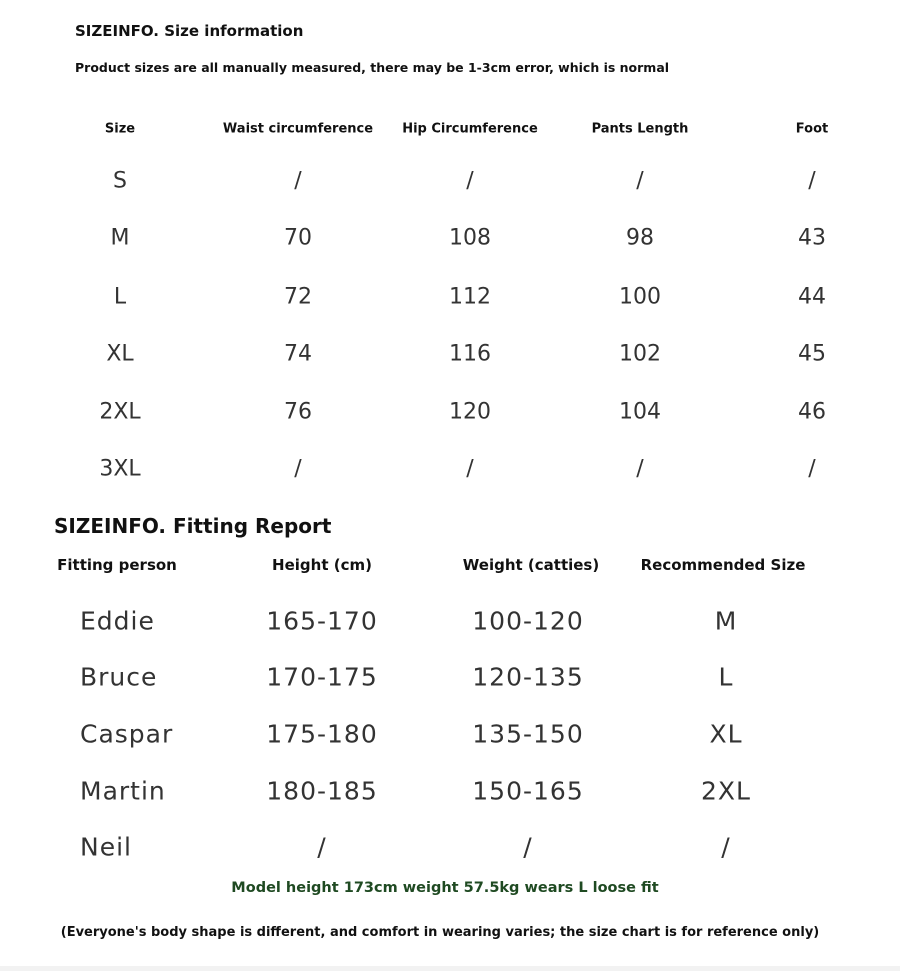 This screenshot has width=900, height=971. What do you see at coordinates (298, 412) in the screenshot?
I see `table-cell: 76` at bounding box center [298, 412].